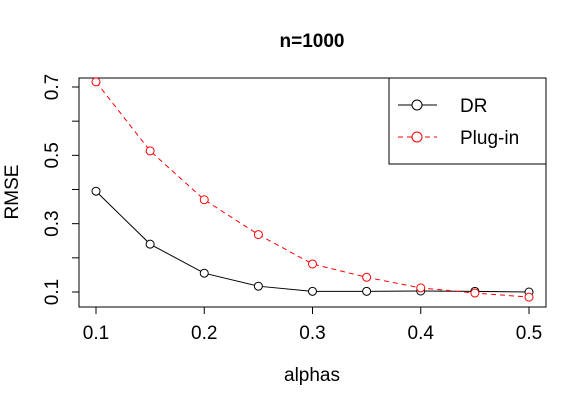  Describe the element at coordinates (529, 333) in the screenshot. I see `x-tick-label: 0.5` at that location.